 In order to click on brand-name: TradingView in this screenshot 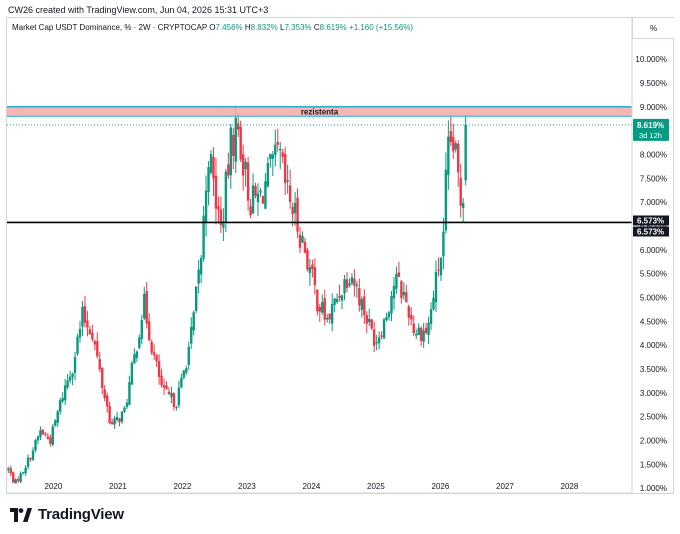, I will do `click(81, 514)`.